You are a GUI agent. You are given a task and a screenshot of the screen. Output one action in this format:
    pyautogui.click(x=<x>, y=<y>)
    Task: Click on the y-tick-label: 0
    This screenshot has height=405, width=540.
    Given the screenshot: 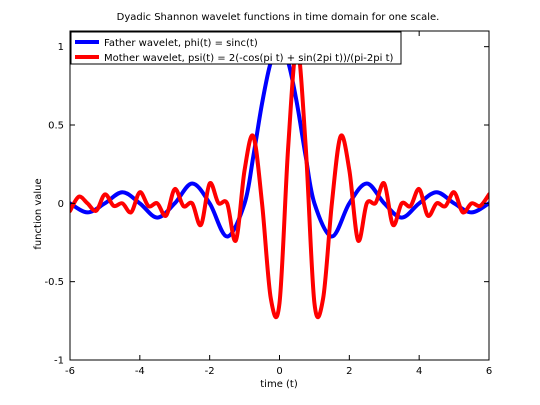 What is the action you would take?
    pyautogui.click(x=61, y=204)
    